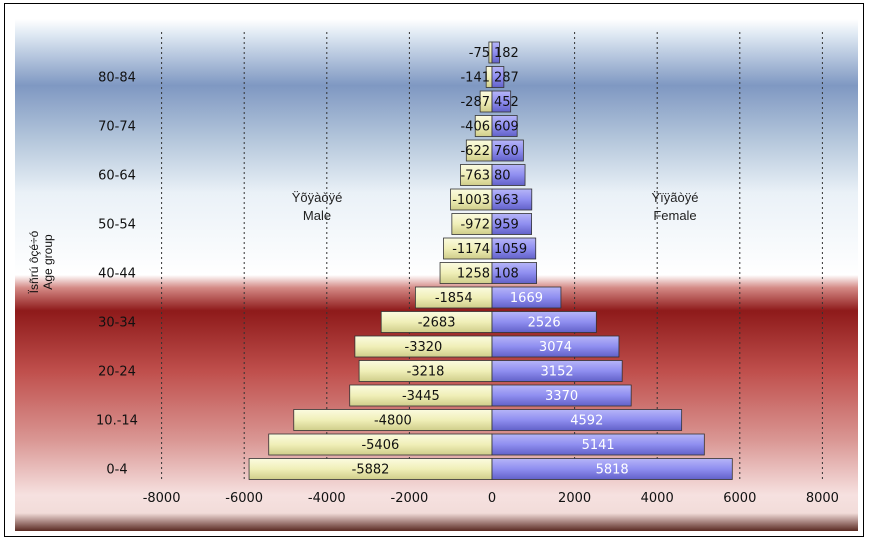  I want to click on value-axis: -8000 -6000 -4000 -2000 0 2000 4000 6000 8000, so click(491, 498).